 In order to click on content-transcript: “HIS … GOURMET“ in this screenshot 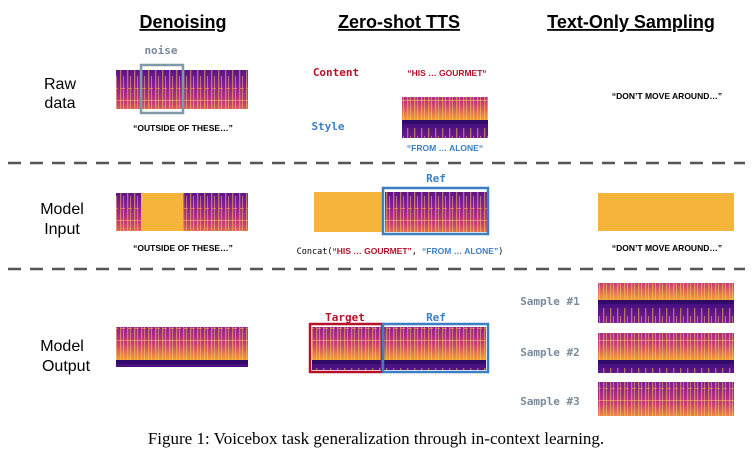, I will do `click(446, 73)`.